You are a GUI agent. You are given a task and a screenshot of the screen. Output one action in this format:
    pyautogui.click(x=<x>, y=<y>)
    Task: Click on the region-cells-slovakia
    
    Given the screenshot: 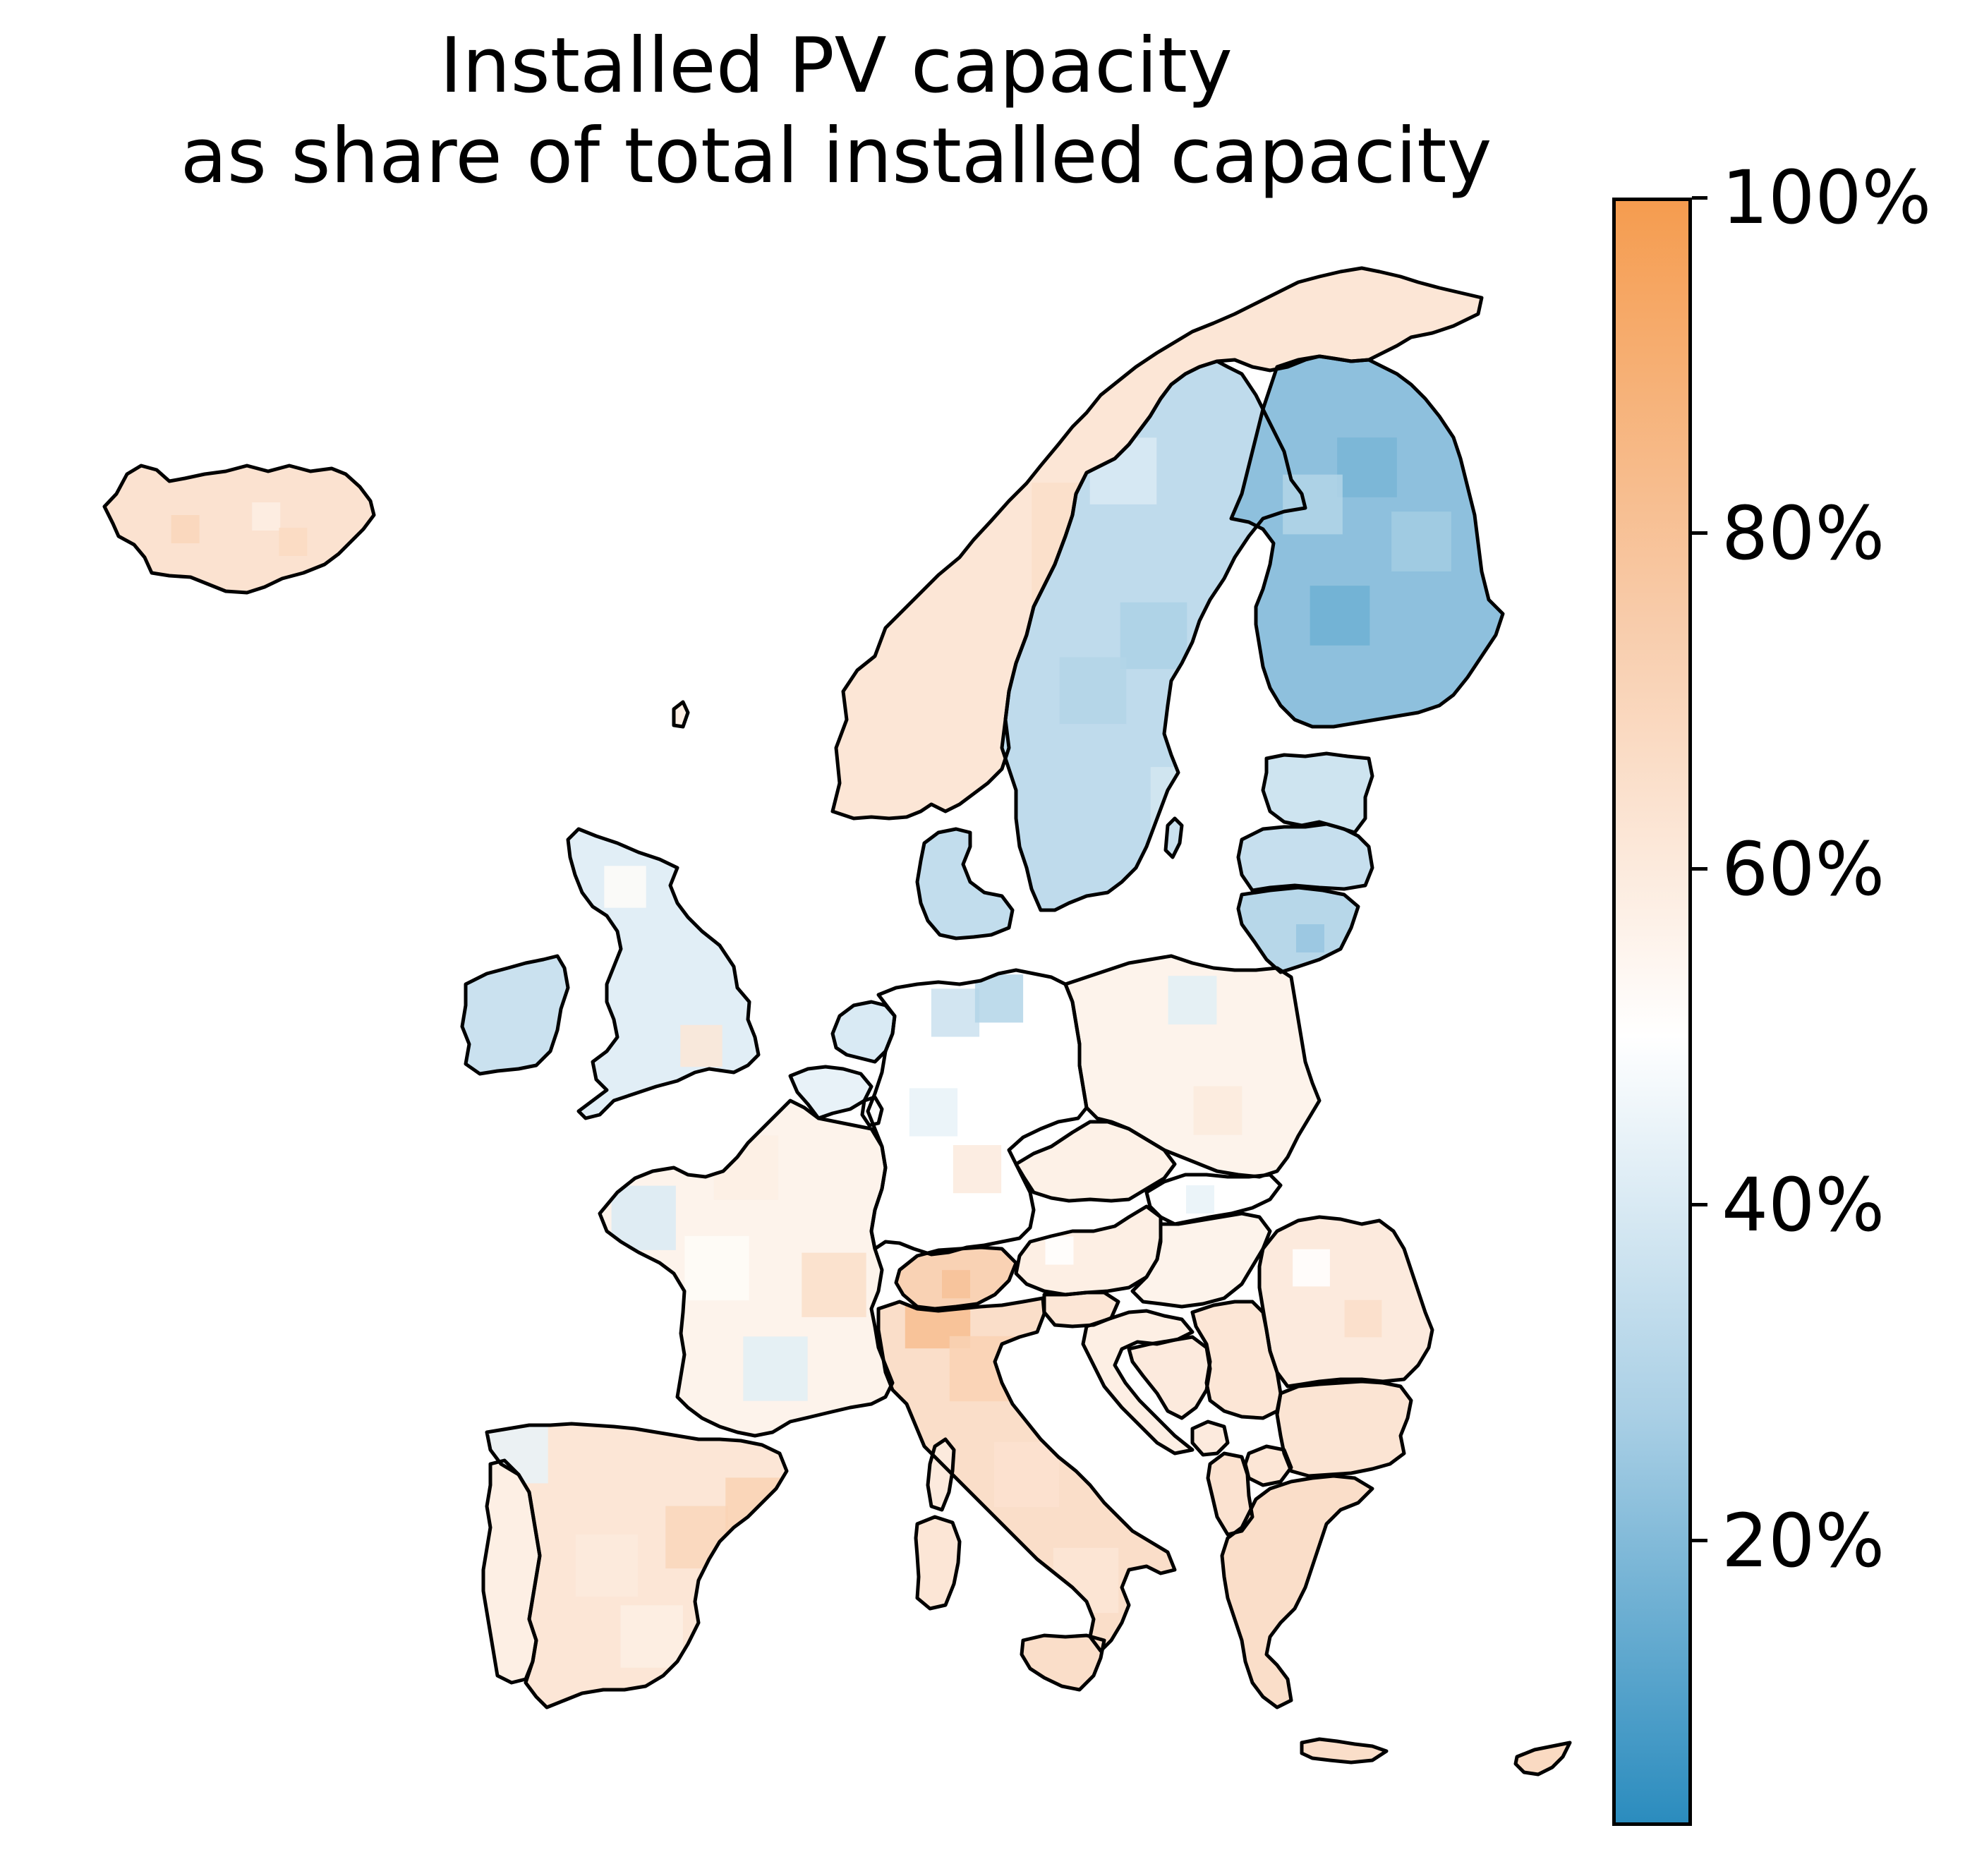 What is the action you would take?
    pyautogui.click(x=1200, y=1199)
    